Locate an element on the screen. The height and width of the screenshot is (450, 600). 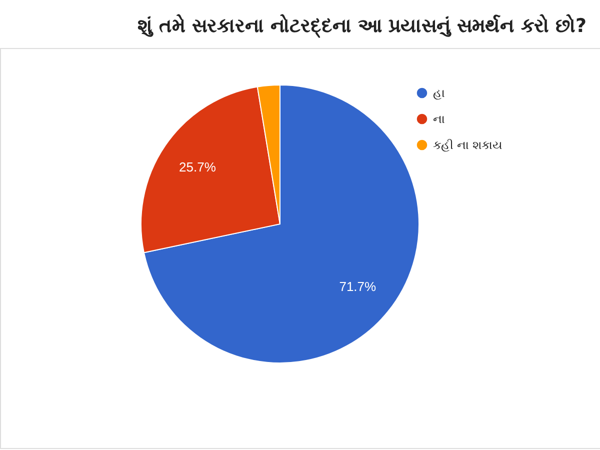
legend-label: કહી ના શકાય is located at coordinates (468, 145).